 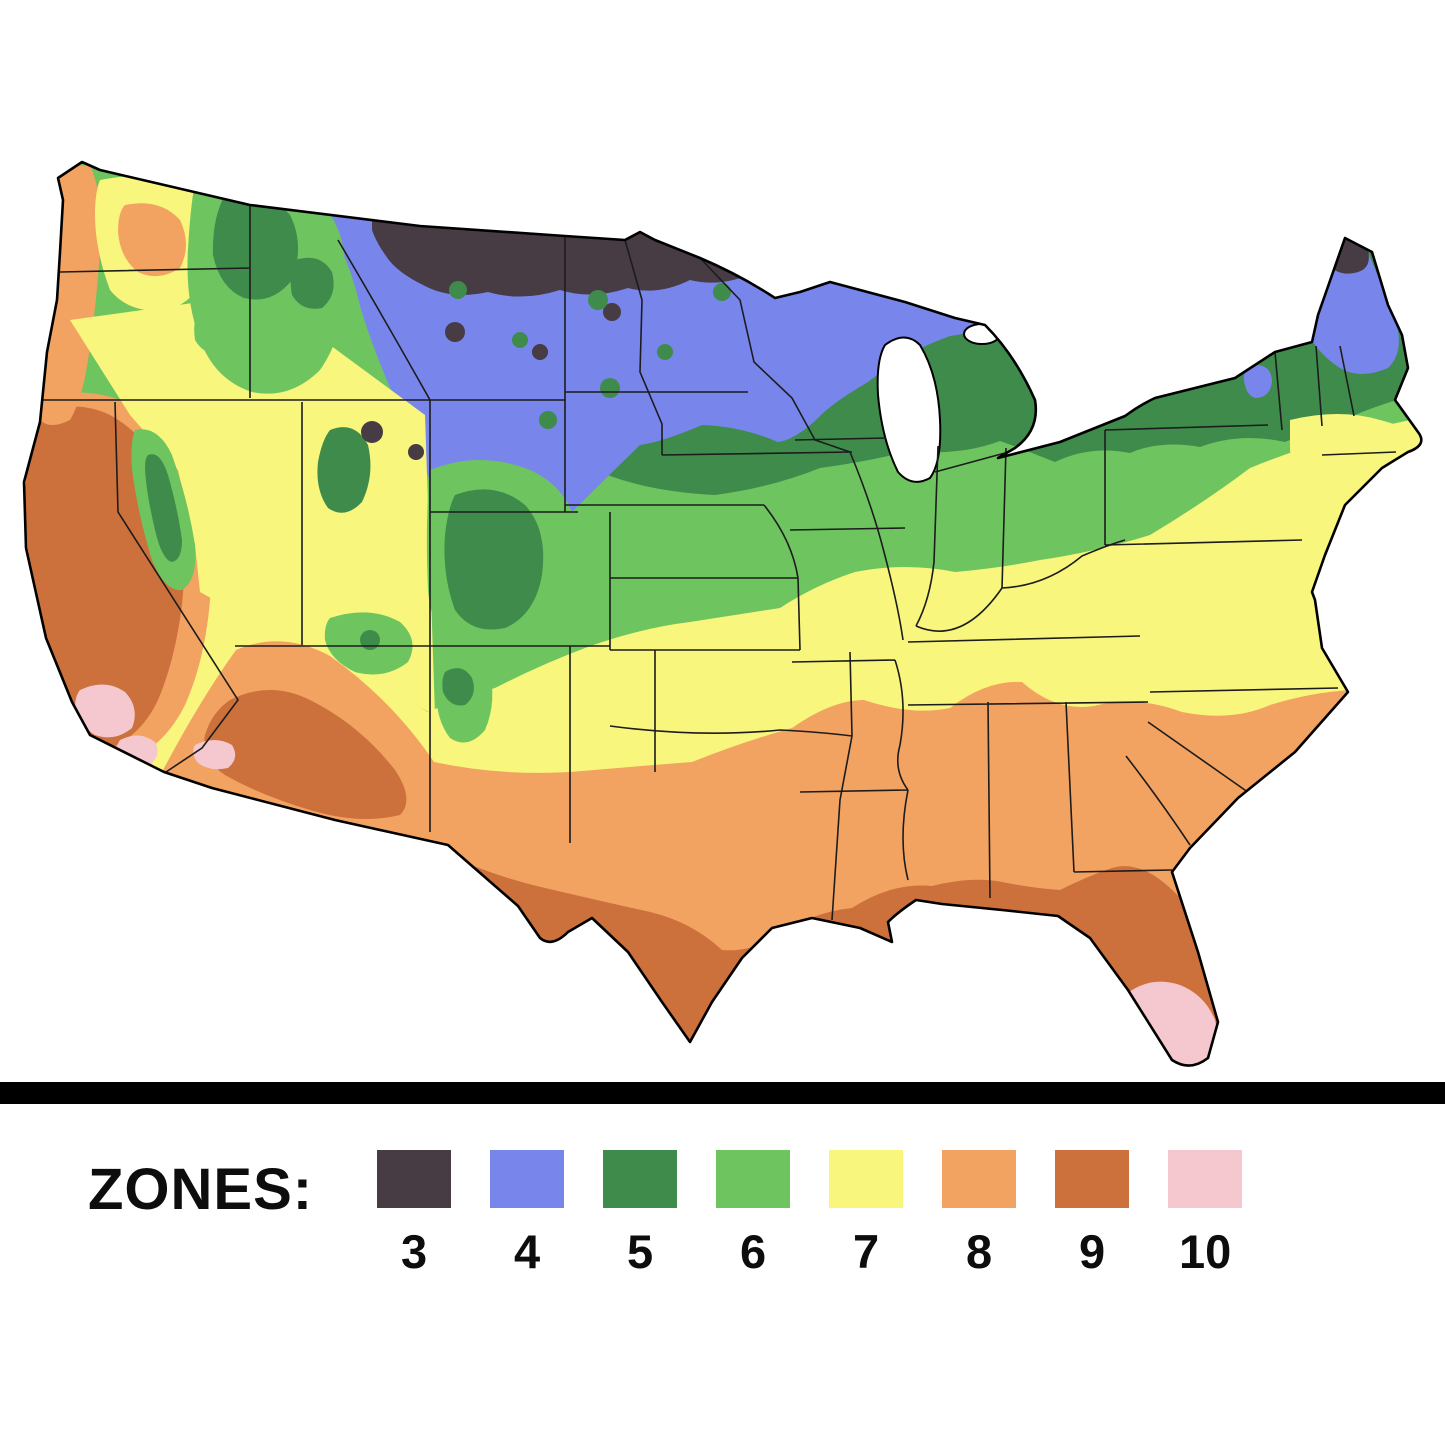 What do you see at coordinates (527, 1251) in the screenshot?
I see `zone-4-label: 4` at bounding box center [527, 1251].